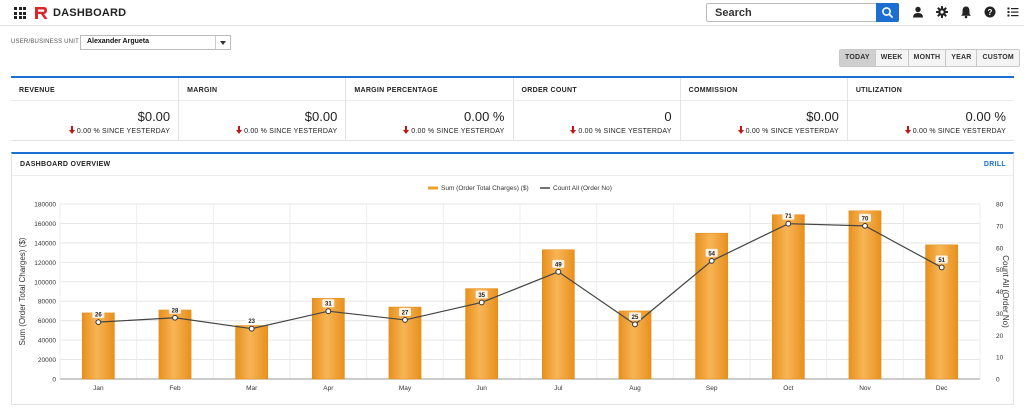 This screenshot has height=415, width=1024. What do you see at coordinates (596, 109) in the screenshot?
I see `kpi-card-order-count: ORDER COUNT 0 0.00 % SINCE YESTERDAY` at bounding box center [596, 109].